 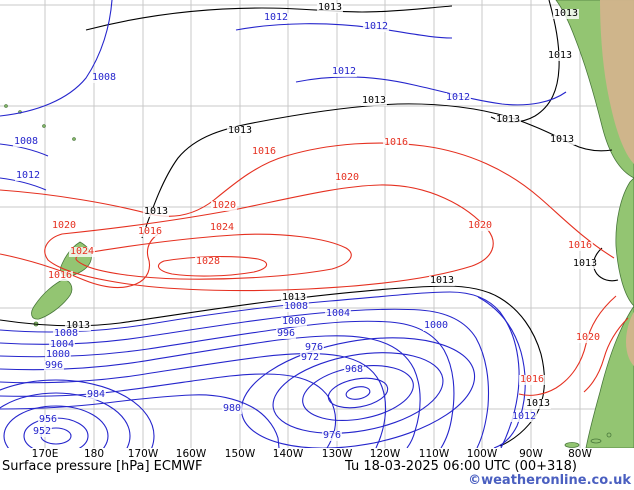 I want to click on patagonia, so click(x=609, y=376).